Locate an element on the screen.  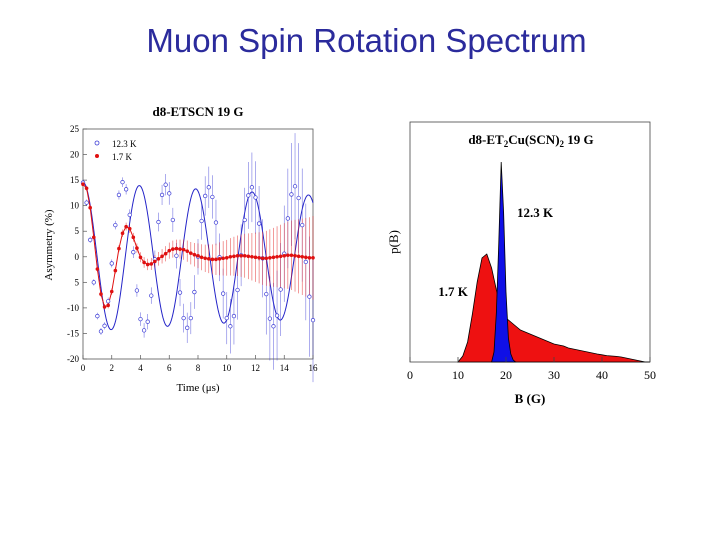
left-xtick-label: 6 is located at coordinates (169, 368).